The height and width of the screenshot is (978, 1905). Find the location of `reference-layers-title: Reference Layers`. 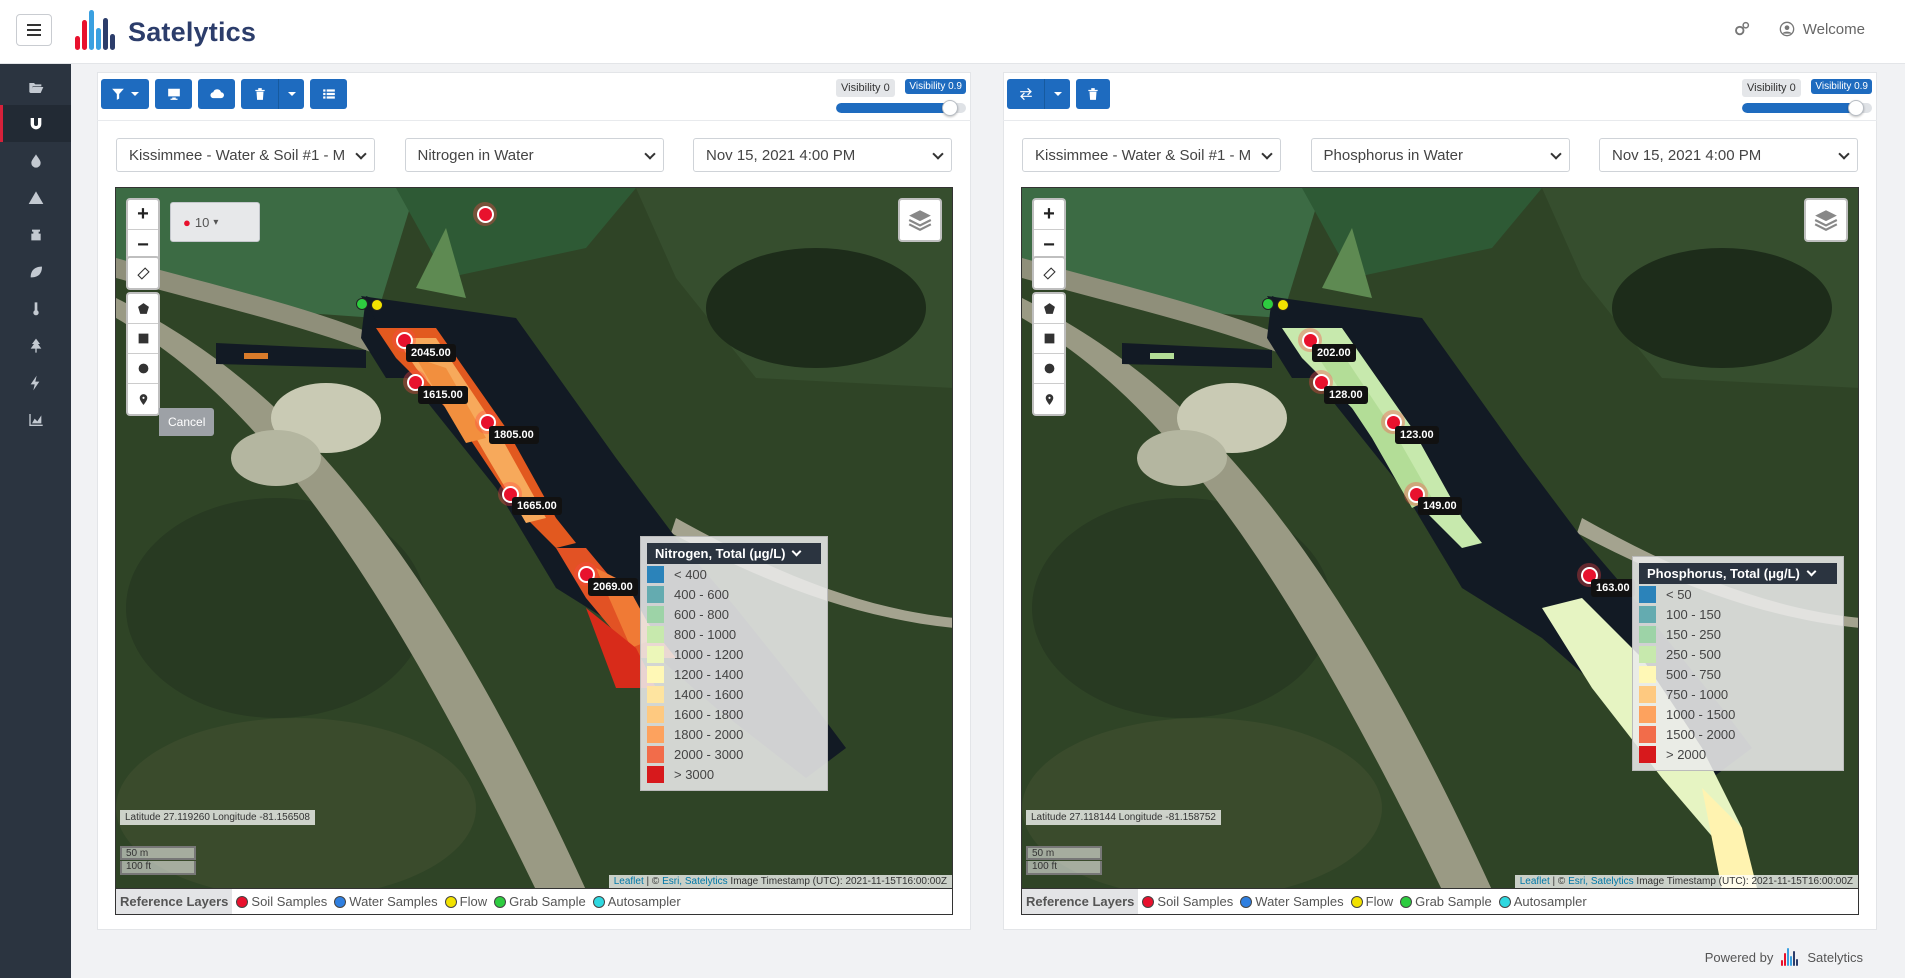

reference-layers-title: Reference Layers is located at coordinates (1080, 901).